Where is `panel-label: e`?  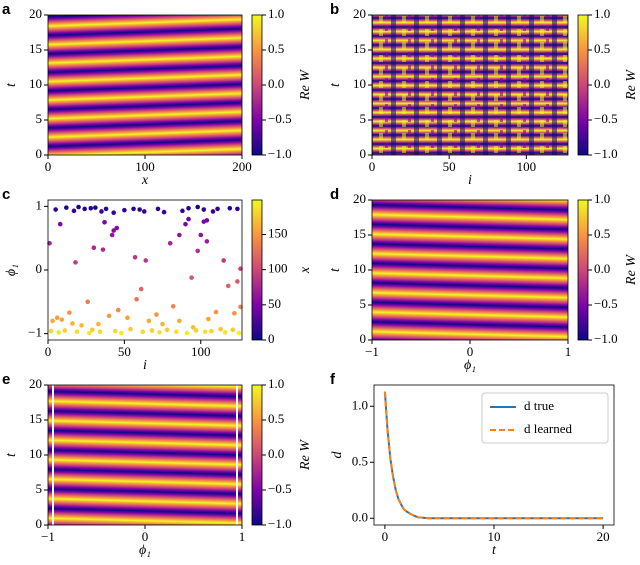
panel-label: e is located at coordinates (6, 379).